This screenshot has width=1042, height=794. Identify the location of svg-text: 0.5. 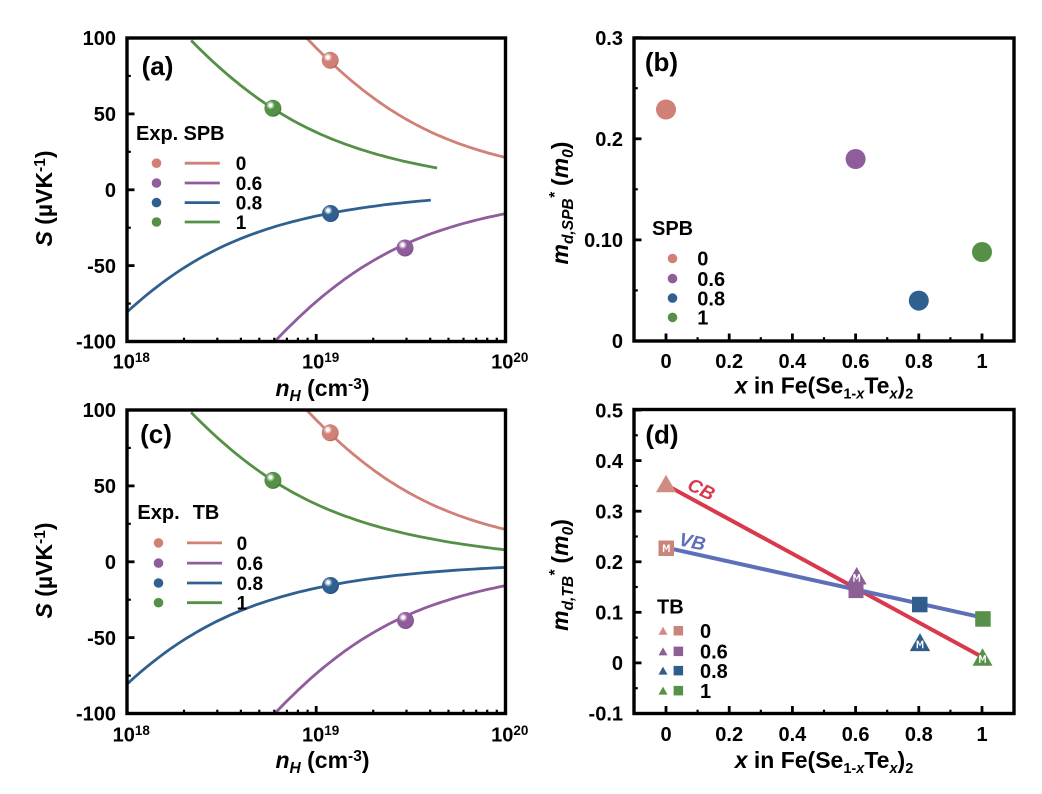
(609, 411).